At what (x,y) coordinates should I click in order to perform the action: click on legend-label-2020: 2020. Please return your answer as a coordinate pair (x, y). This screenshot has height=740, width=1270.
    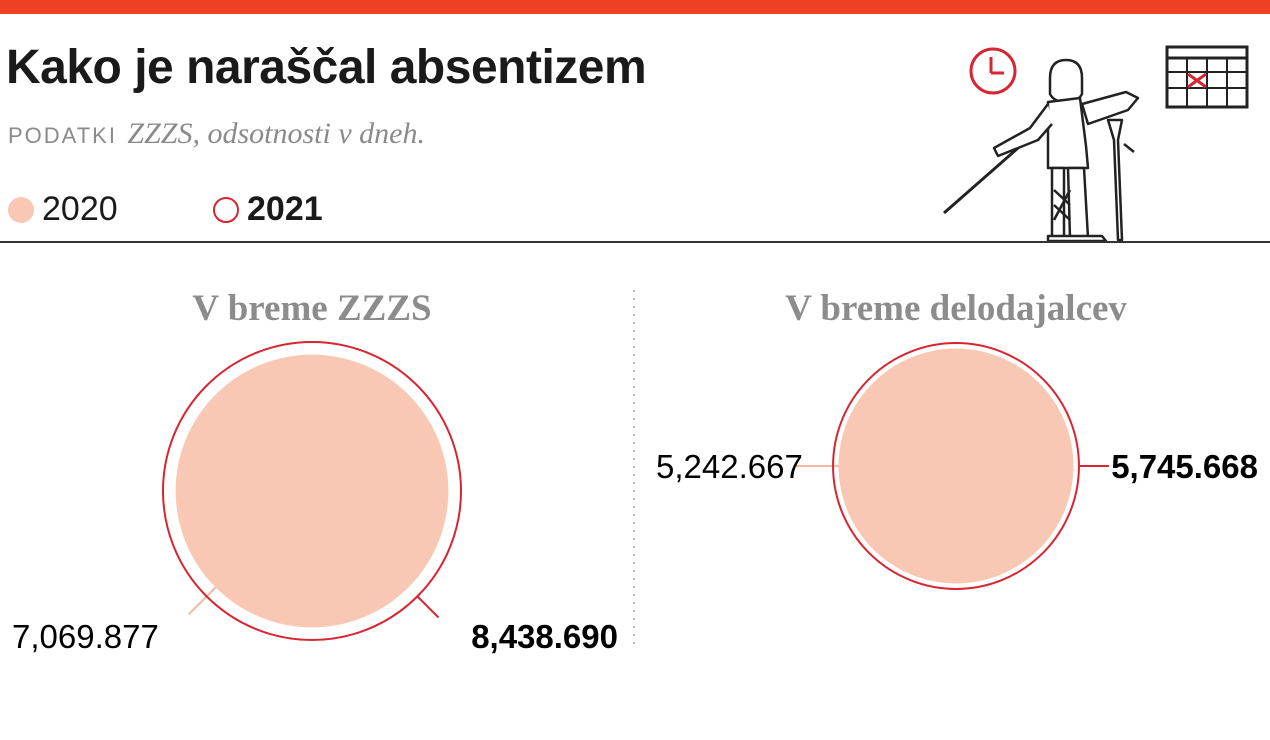
    Looking at the image, I should click on (80, 209).